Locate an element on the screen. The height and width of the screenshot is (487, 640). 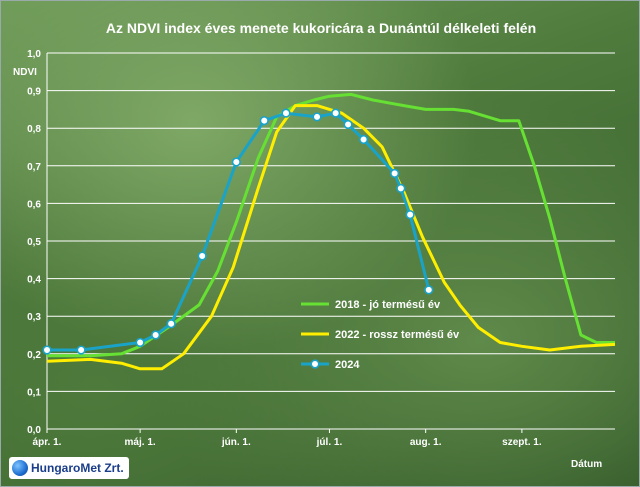
logo-text: HungaroMet Zrt. is located at coordinates (77, 468).